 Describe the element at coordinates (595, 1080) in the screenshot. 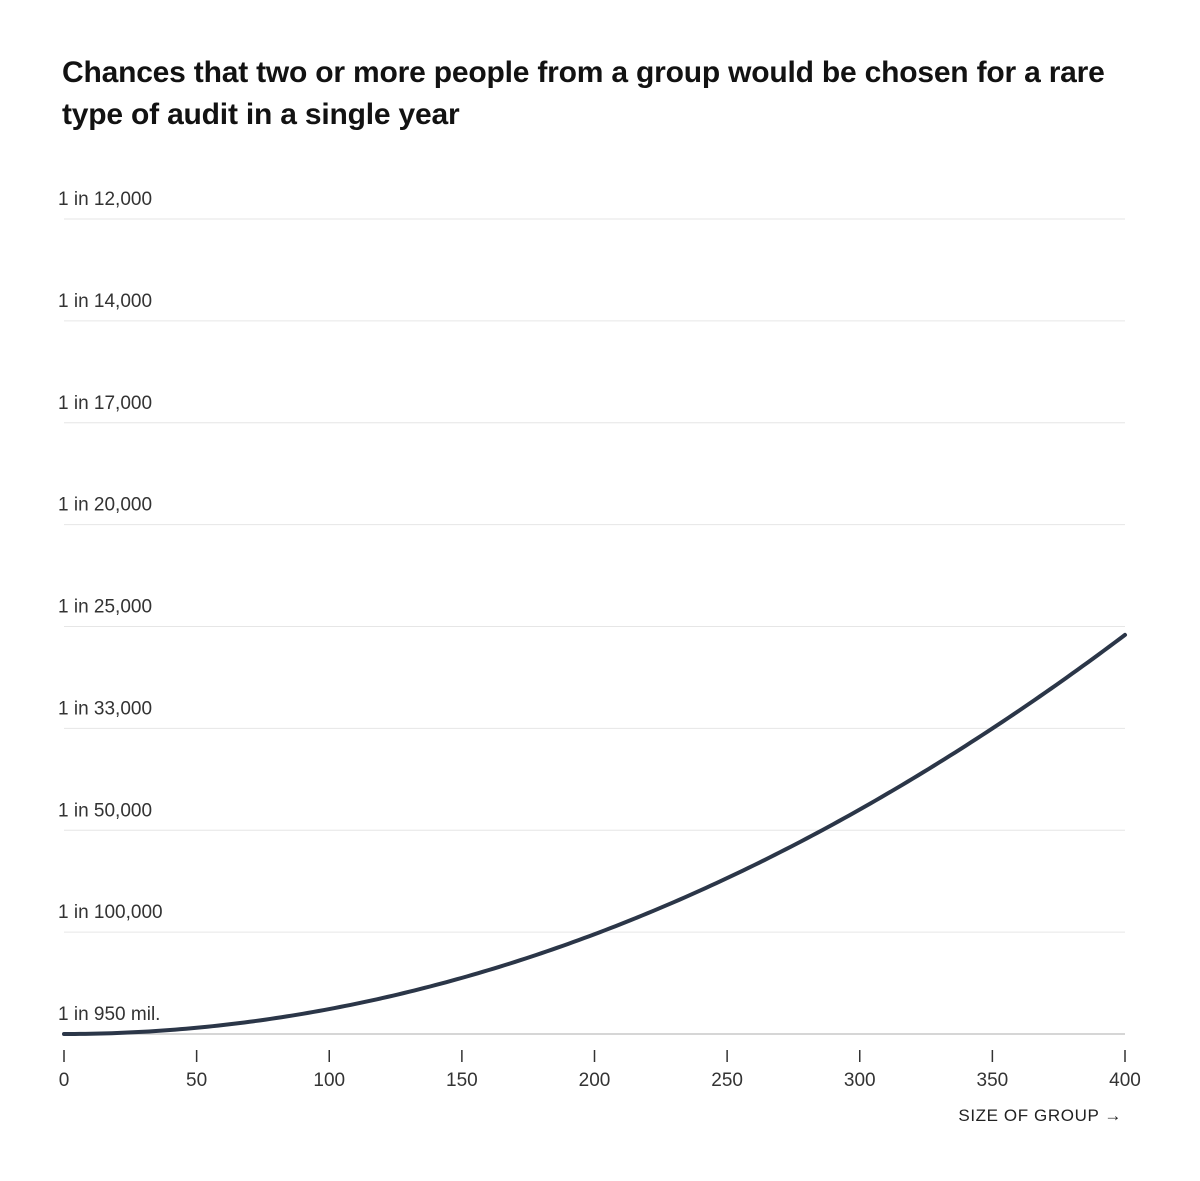

I see `x-tick-label: 200` at that location.